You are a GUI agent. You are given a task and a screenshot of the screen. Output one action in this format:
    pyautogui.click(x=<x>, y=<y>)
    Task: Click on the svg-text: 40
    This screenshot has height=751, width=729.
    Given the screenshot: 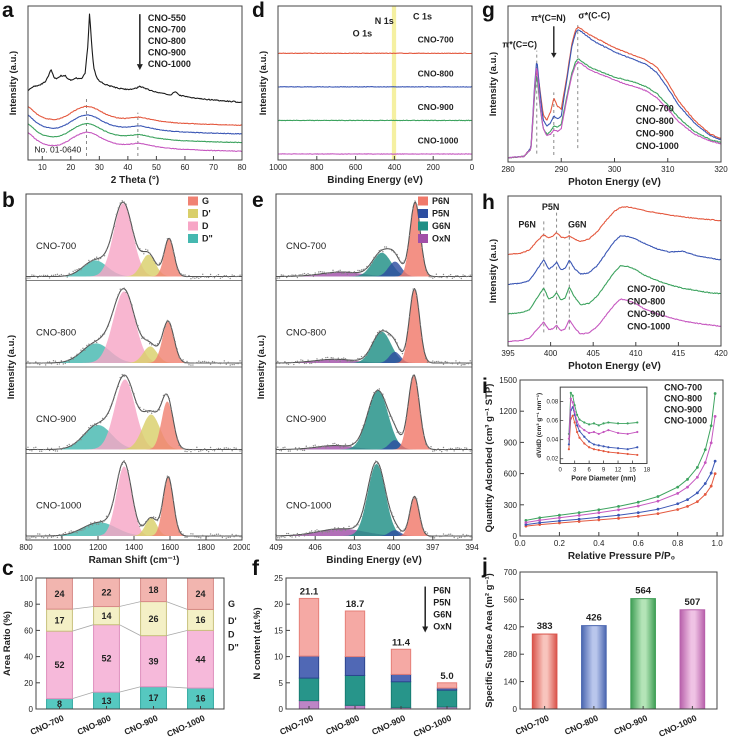 What is the action you would take?
    pyautogui.click(x=28, y=657)
    